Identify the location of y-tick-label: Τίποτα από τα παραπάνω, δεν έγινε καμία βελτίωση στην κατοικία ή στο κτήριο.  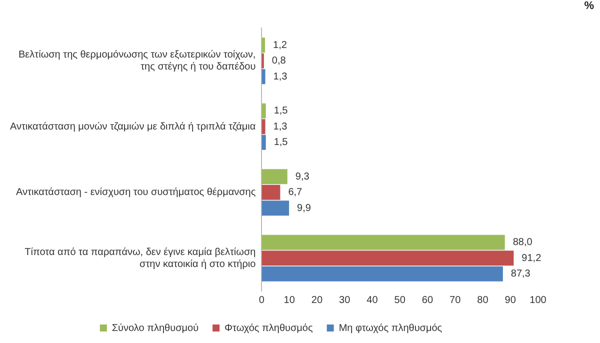
(140, 258).